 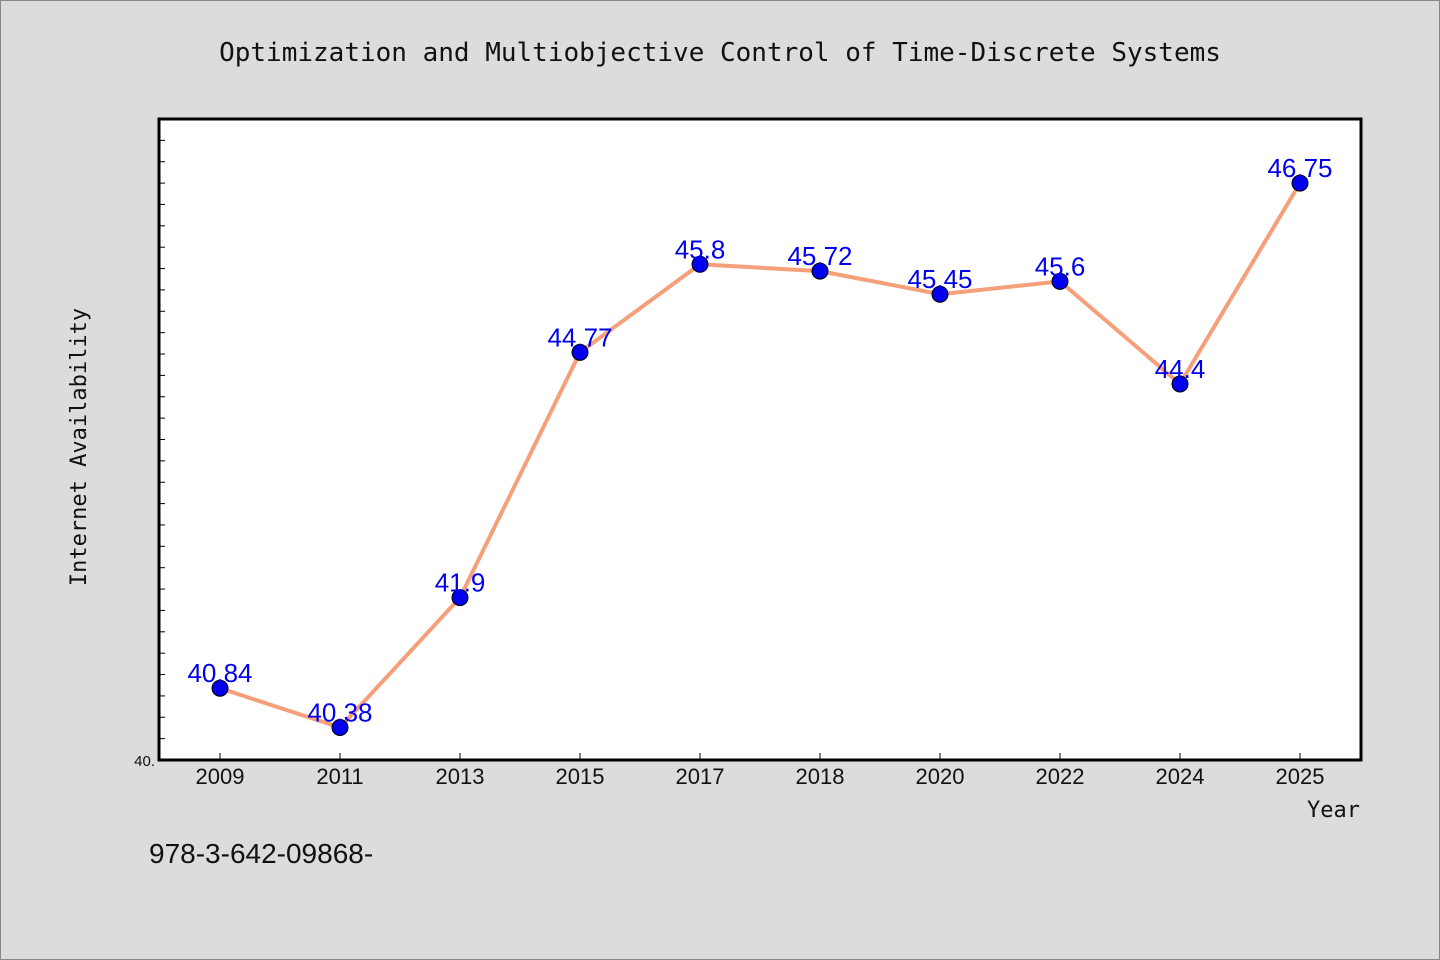 What do you see at coordinates (1060, 776) in the screenshot?
I see `x-tick-label: 2022` at bounding box center [1060, 776].